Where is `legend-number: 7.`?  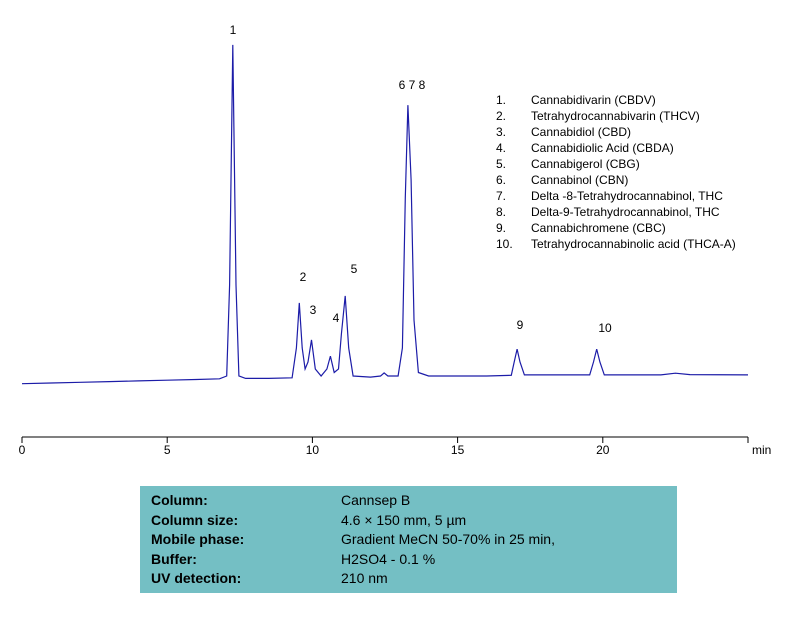 legend-number: 7. is located at coordinates (501, 196).